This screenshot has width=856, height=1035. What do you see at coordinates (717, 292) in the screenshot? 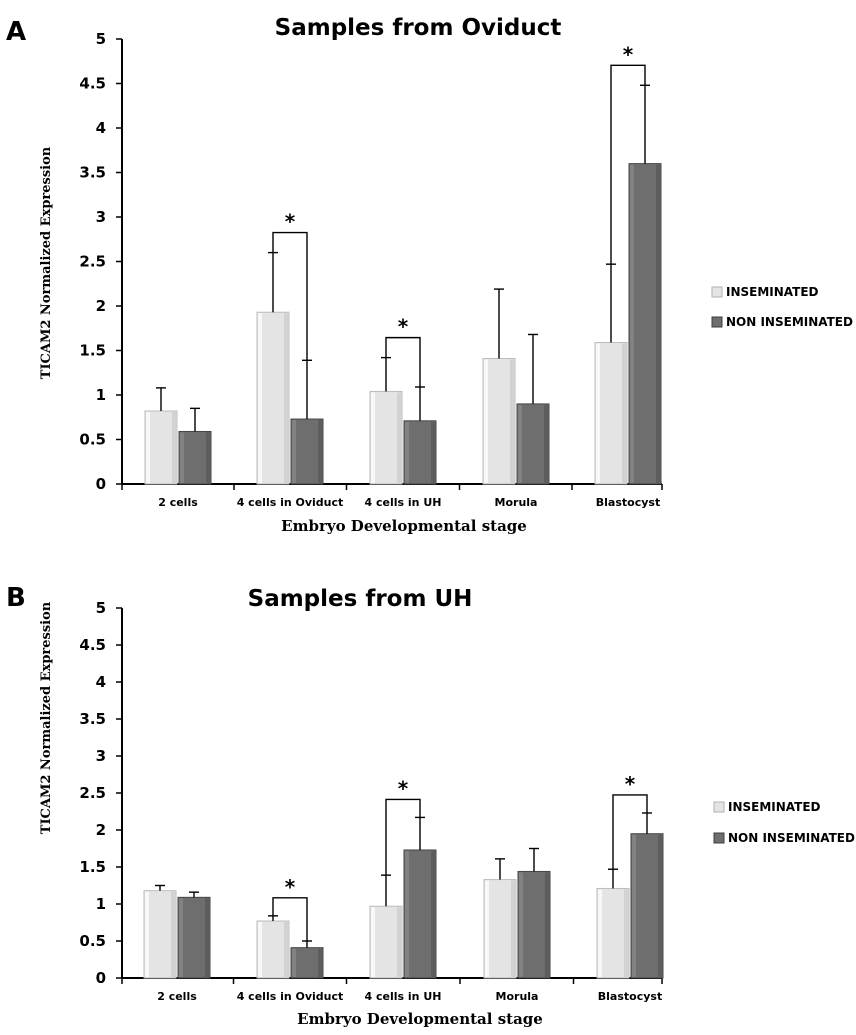
I see `legend-swatch-inseminated` at bounding box center [717, 292].